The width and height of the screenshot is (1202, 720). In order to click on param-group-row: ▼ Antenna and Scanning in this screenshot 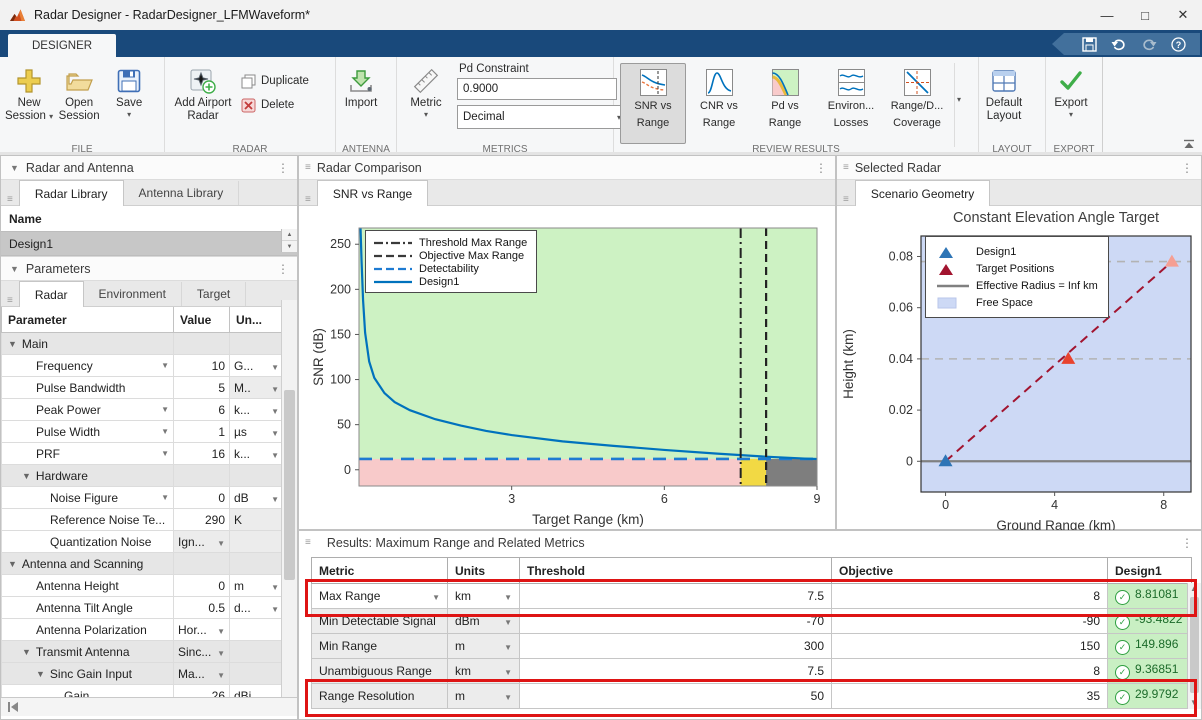, I will do `click(142, 563)`.